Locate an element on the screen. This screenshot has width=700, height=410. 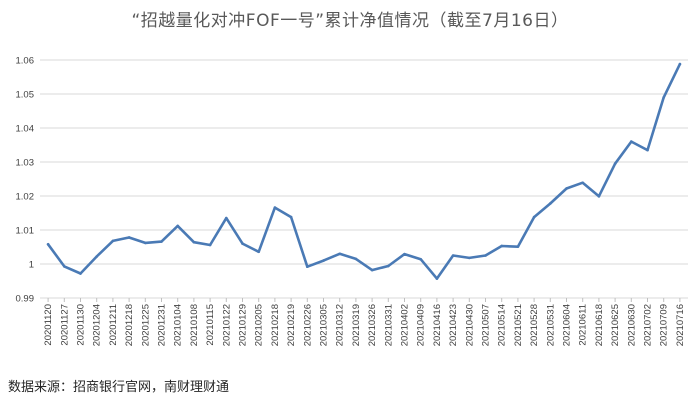
x-tick-label: 20210514 is located at coordinates (502, 325).